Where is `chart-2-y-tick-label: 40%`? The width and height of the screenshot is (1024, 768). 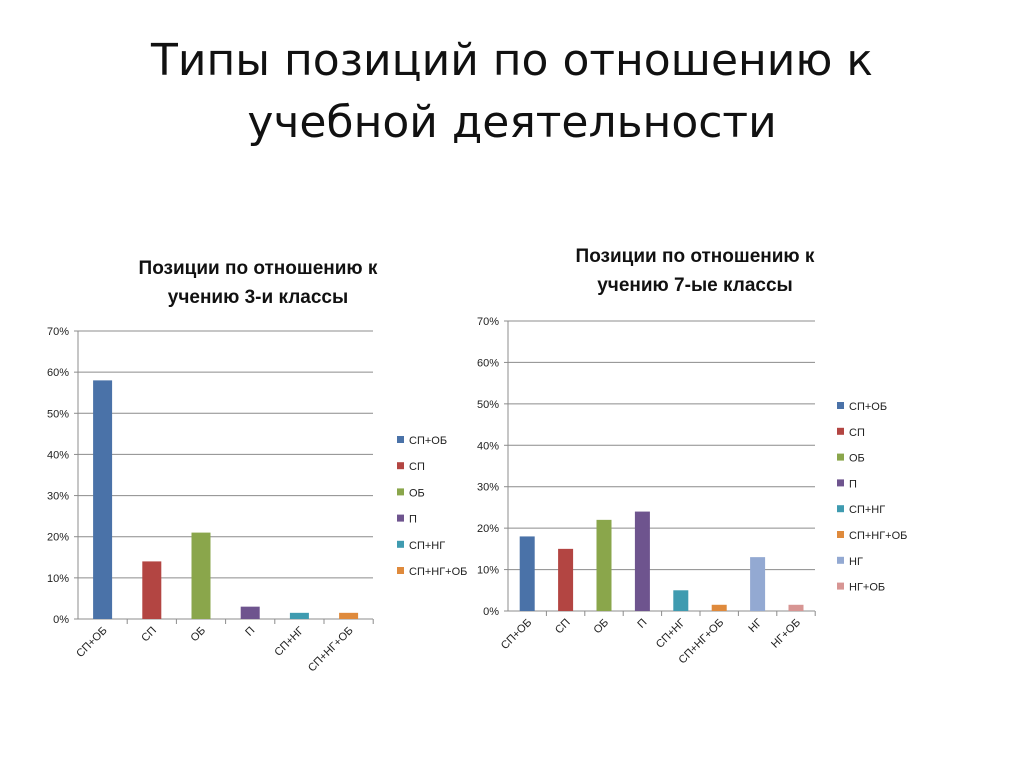
chart-2-y-tick-label: 40% is located at coordinates (488, 446).